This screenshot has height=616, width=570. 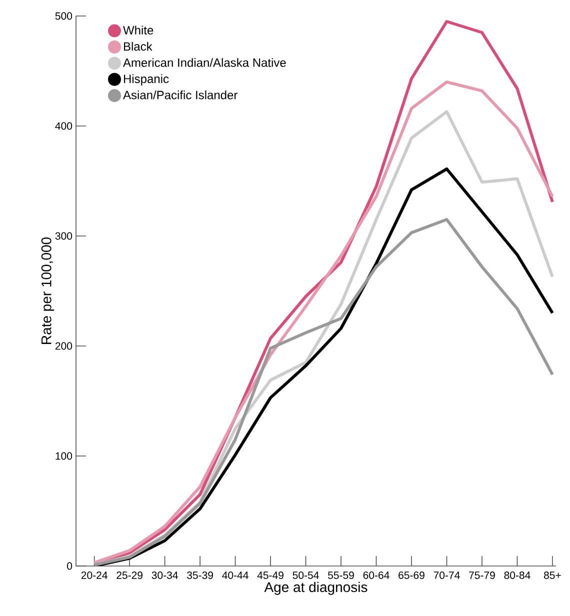 I want to click on y-tick-label: 500, so click(x=63, y=16).